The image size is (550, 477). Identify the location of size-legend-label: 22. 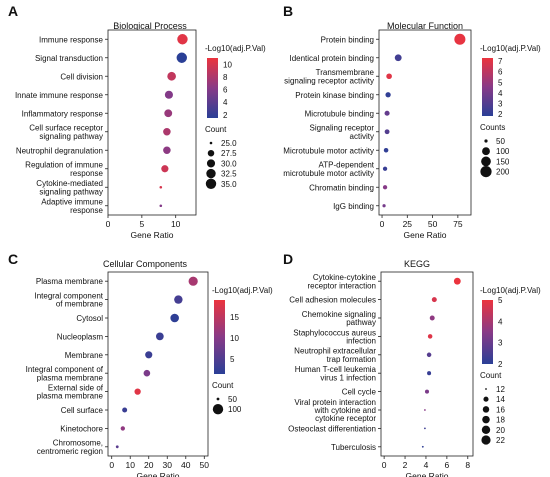
(500, 440).